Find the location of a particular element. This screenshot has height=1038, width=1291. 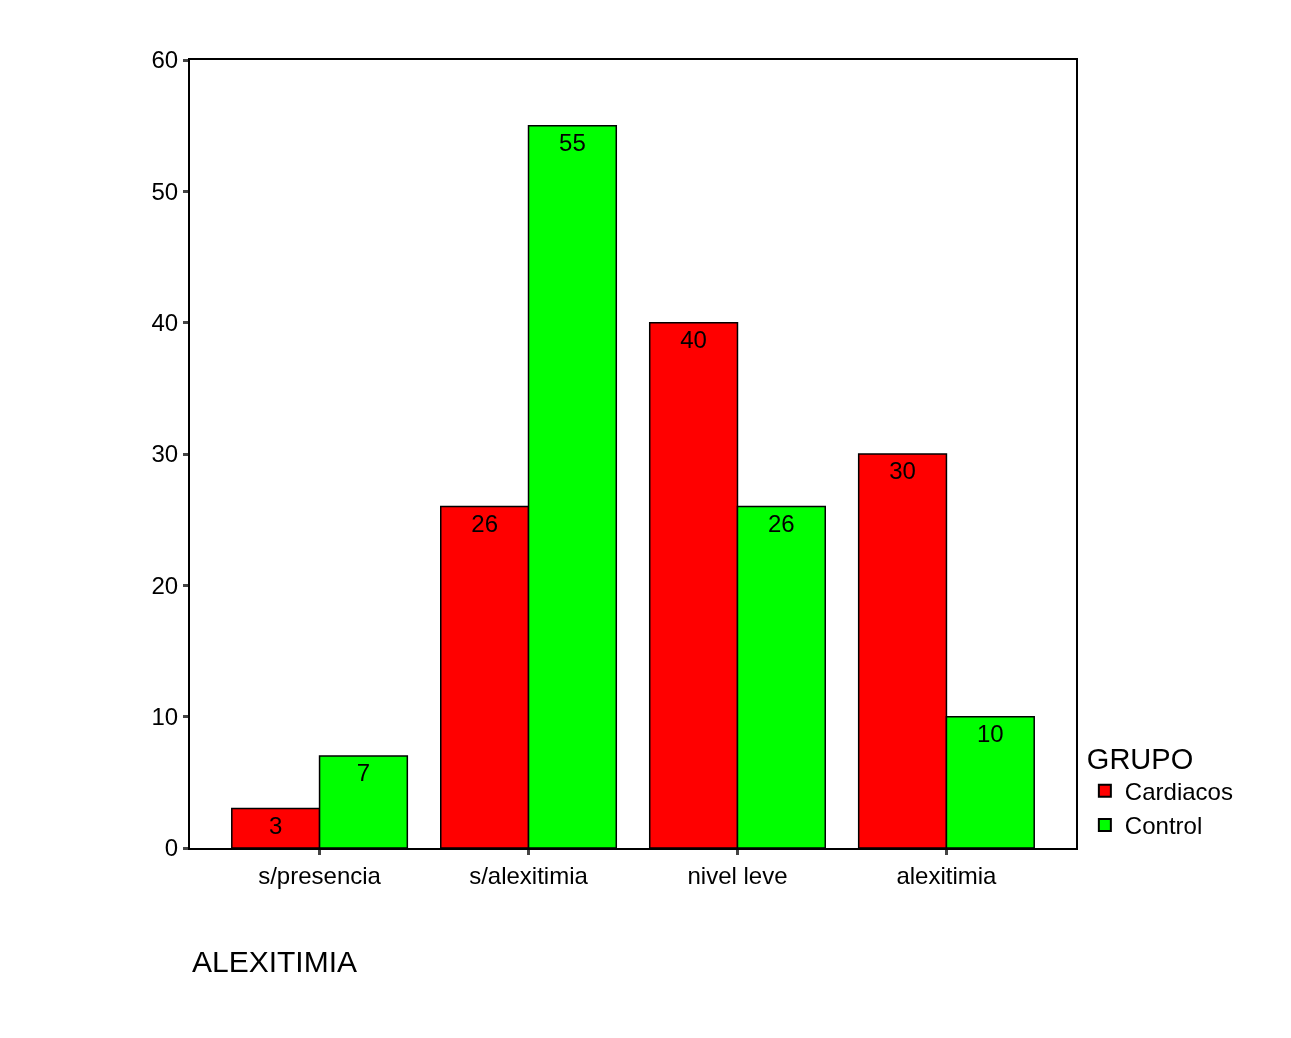

y-tick-label: 20 is located at coordinates (165, 585).